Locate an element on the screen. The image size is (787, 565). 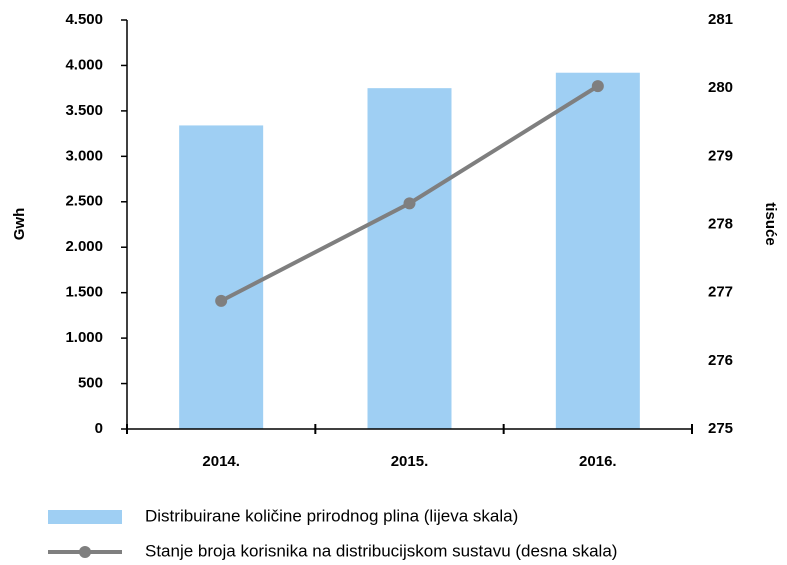
y-tick-label: 2.000 is located at coordinates (84, 246).